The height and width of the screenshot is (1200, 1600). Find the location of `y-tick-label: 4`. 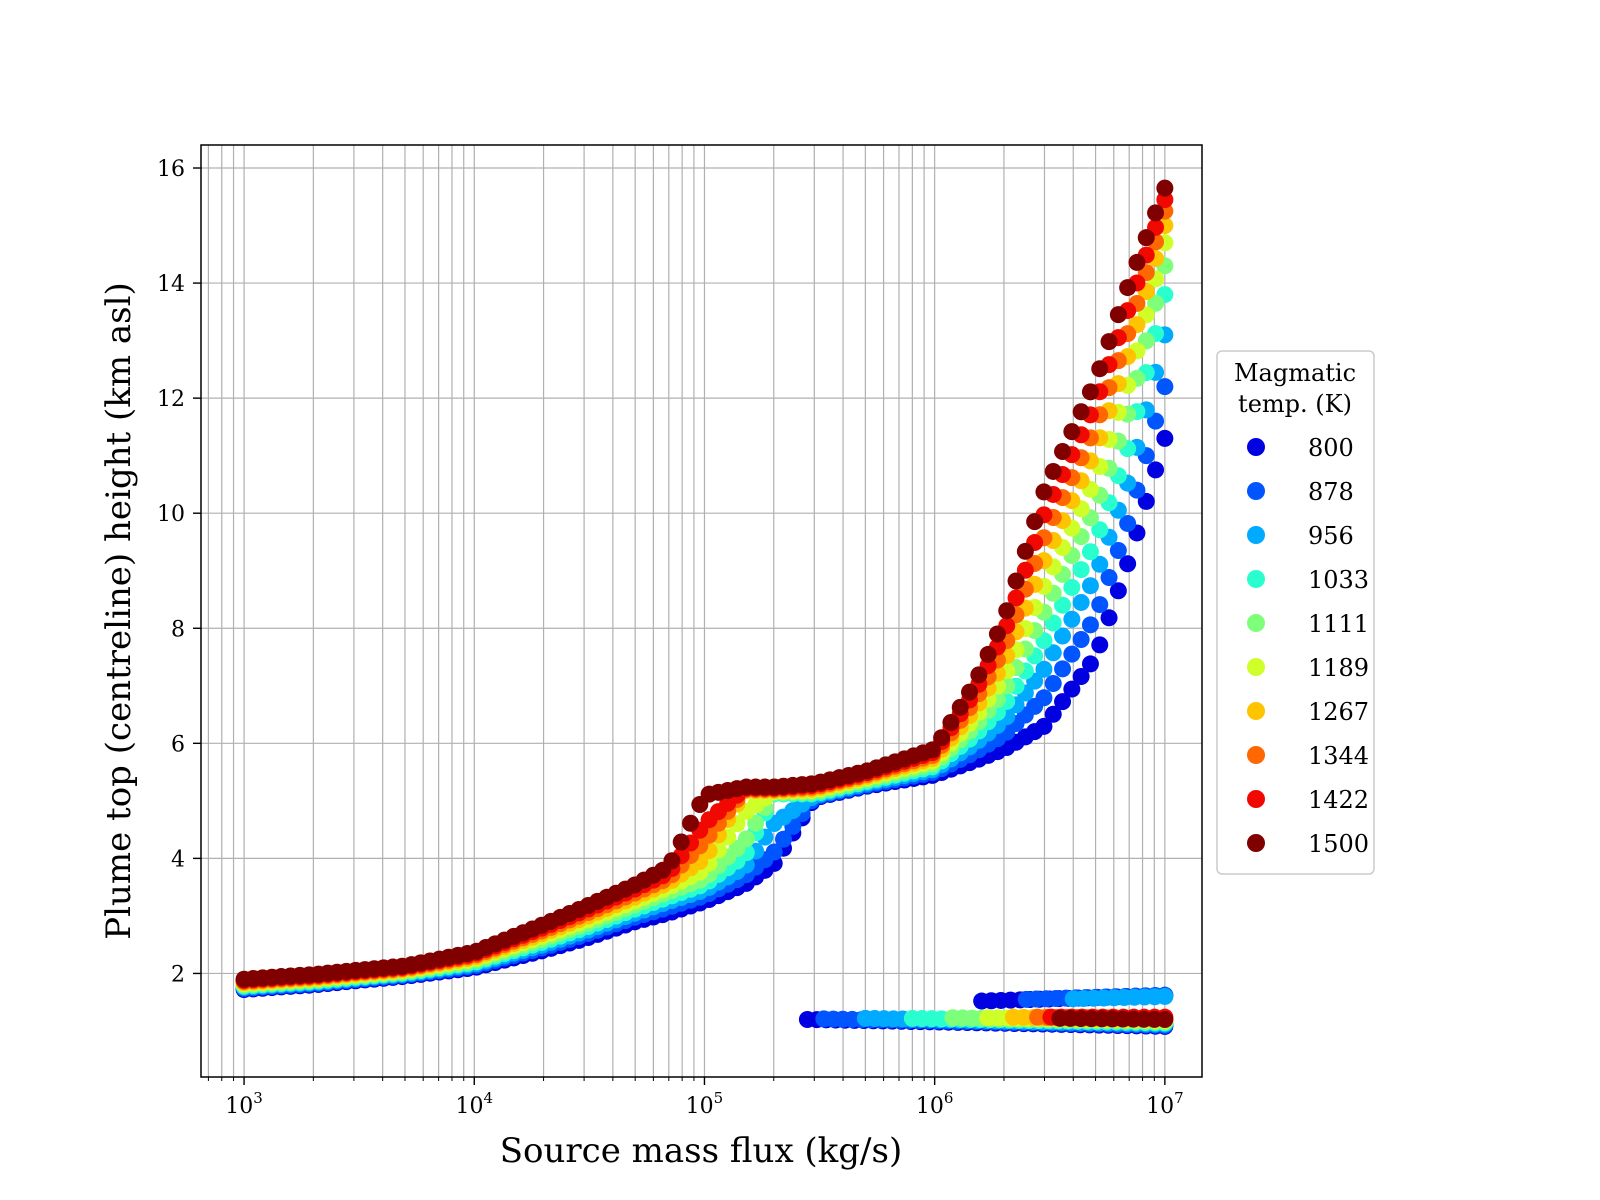

y-tick-label: 4 is located at coordinates (178, 859).